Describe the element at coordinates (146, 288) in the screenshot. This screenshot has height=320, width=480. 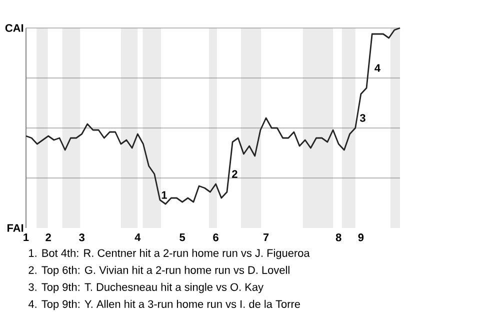
I see `text: 3. Top 9th: T. Duchesneau hit a single vs O. Kay` at that location.